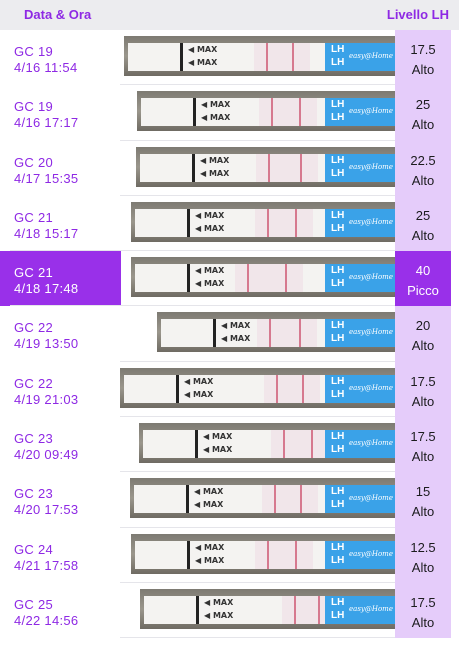 The image size is (459, 650). I want to click on lh-level-cell: 15 Alto, so click(423, 500).